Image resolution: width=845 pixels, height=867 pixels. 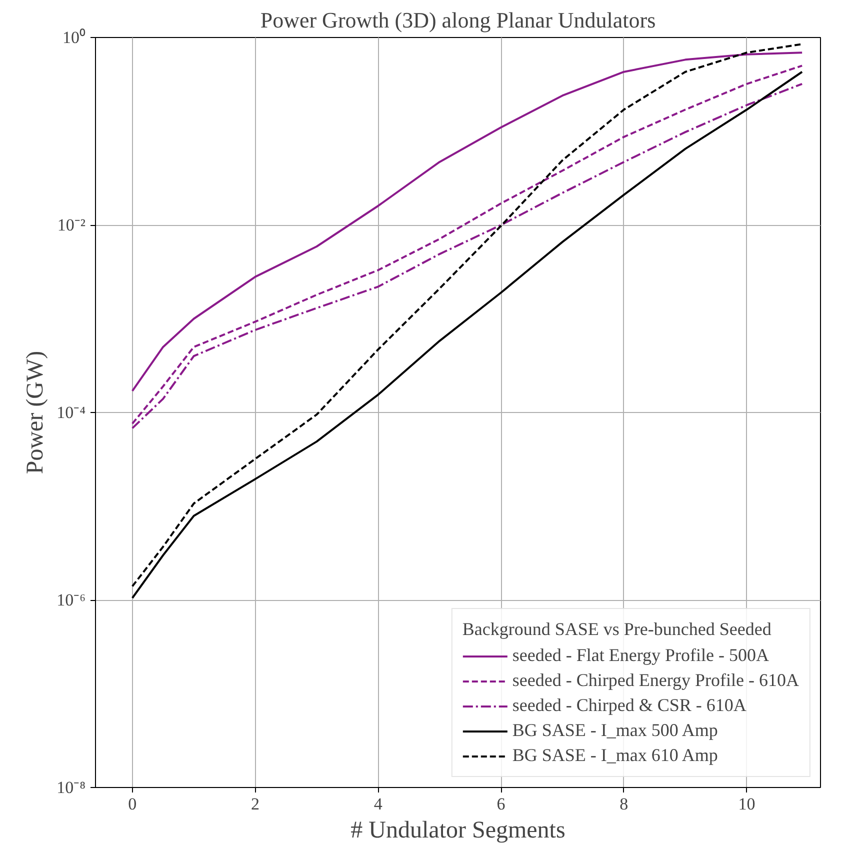 What do you see at coordinates (71, 600) in the screenshot?
I see `y-tick-label: 10⁻⁶` at bounding box center [71, 600].